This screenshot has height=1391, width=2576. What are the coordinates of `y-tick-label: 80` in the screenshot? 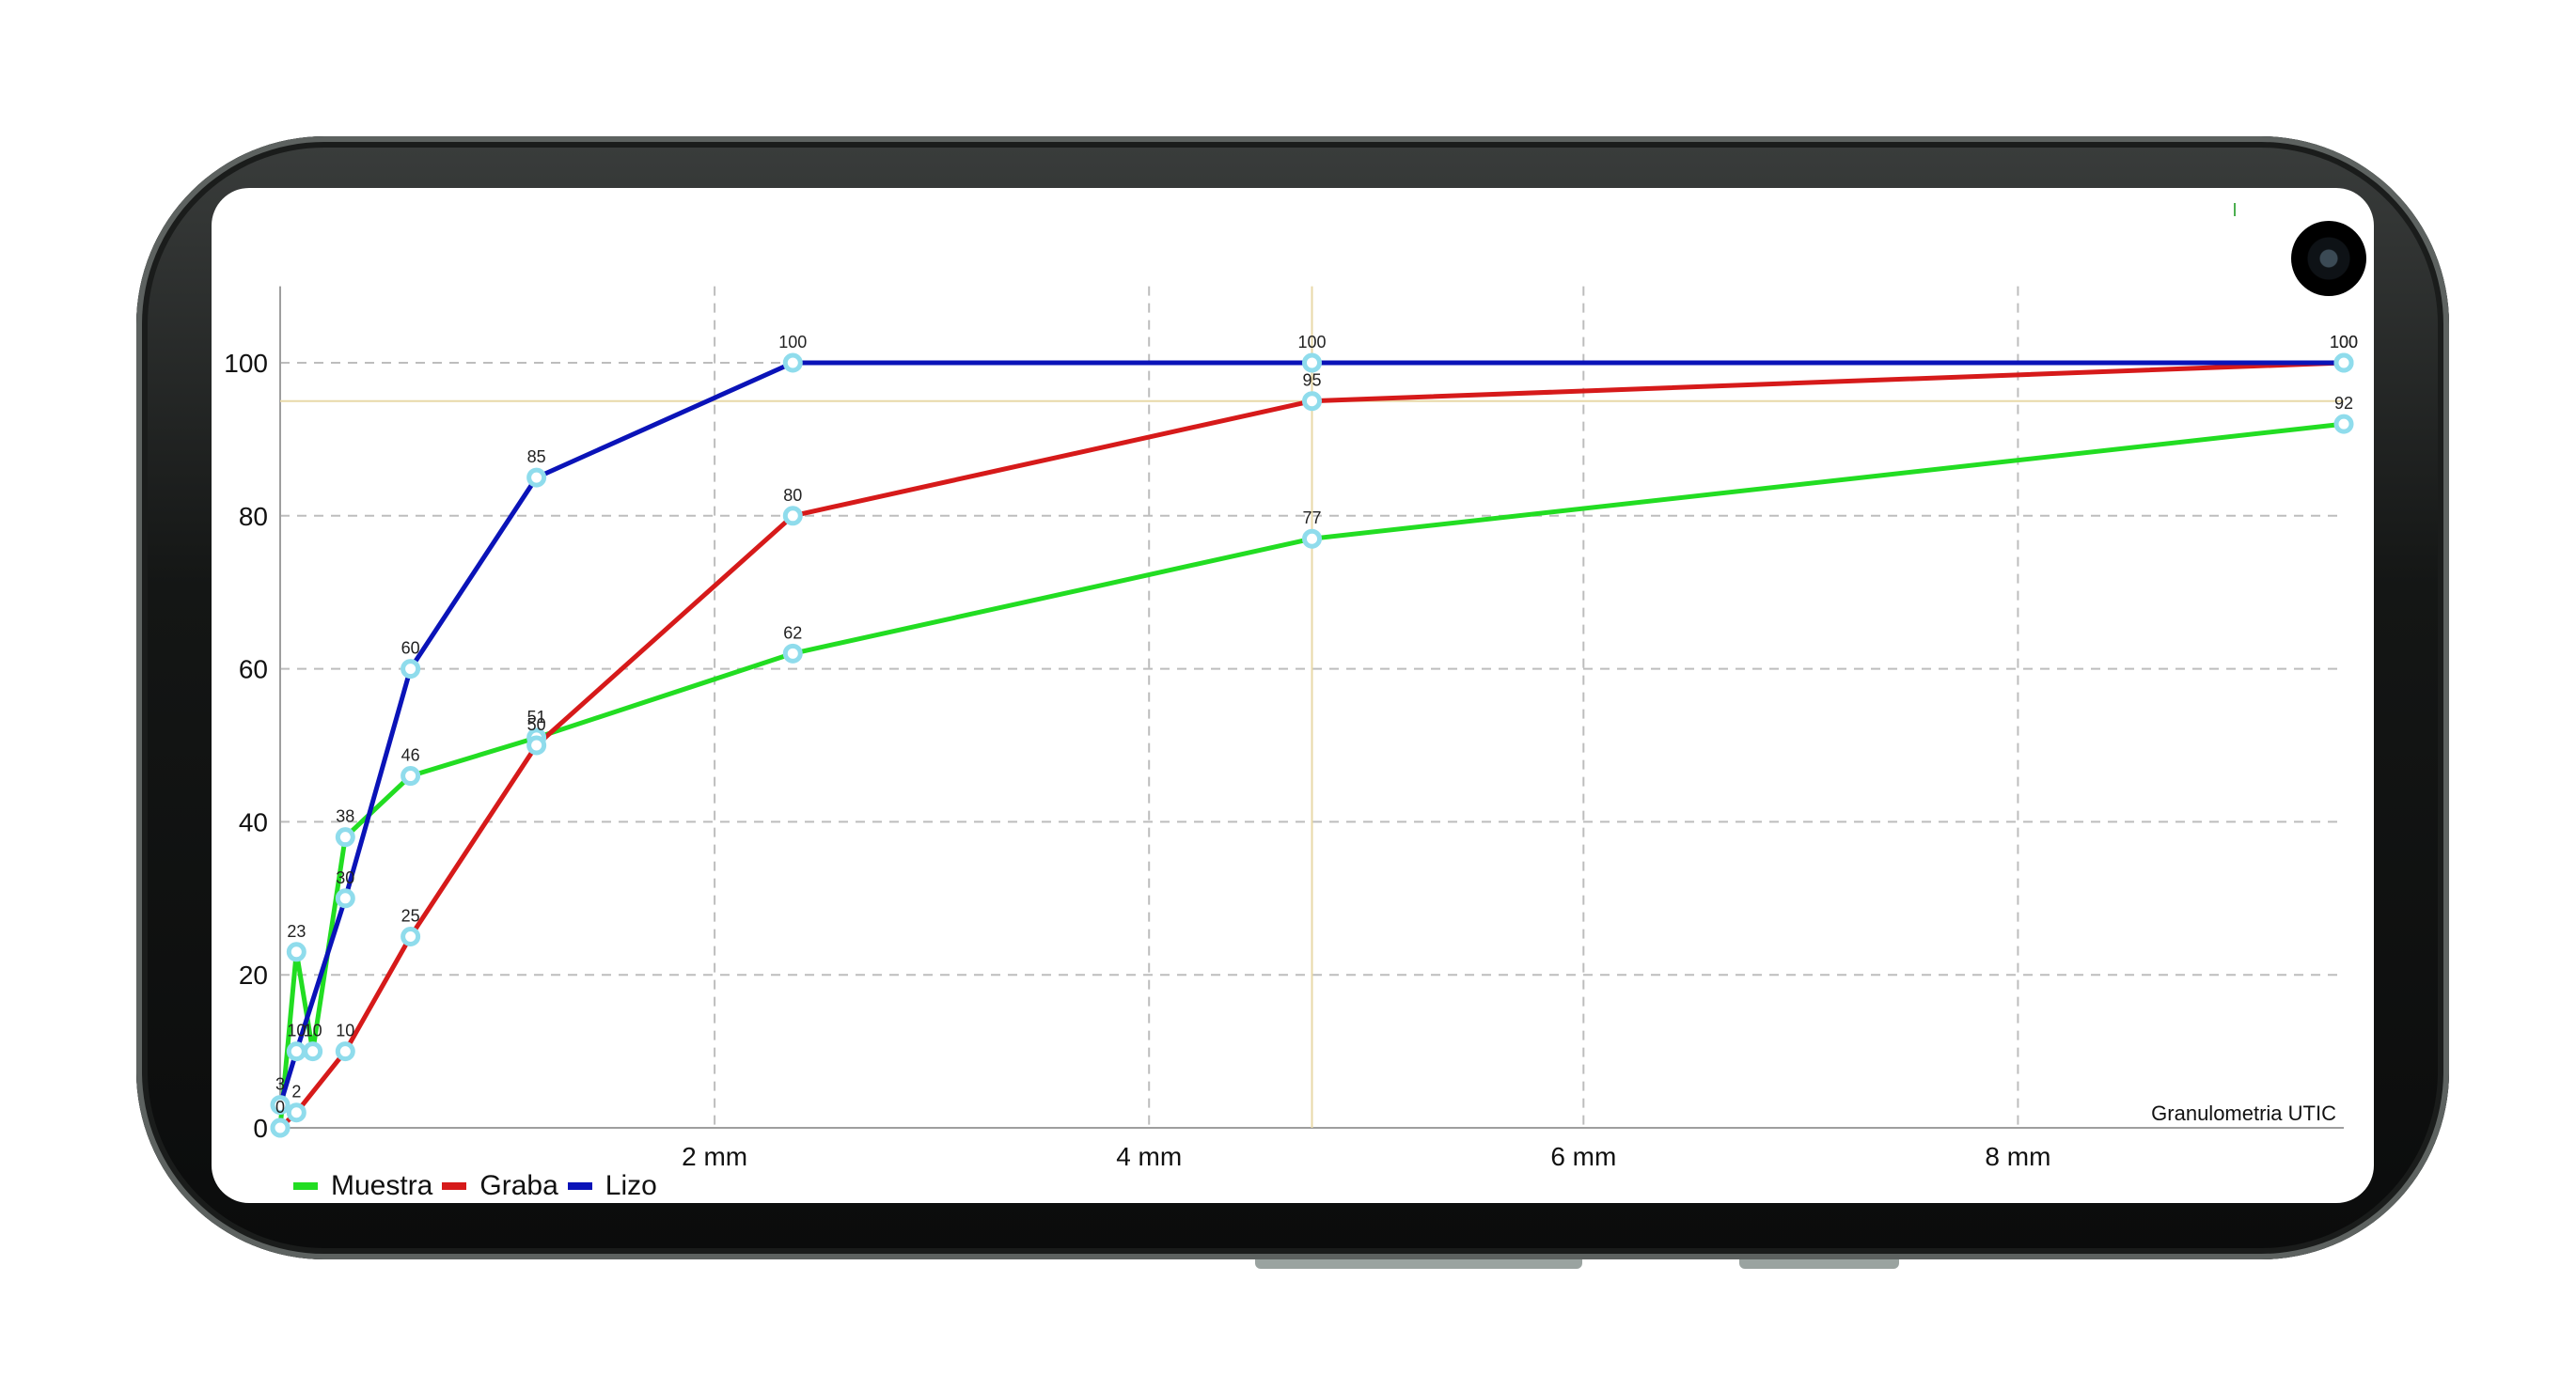 It's located at (254, 517).